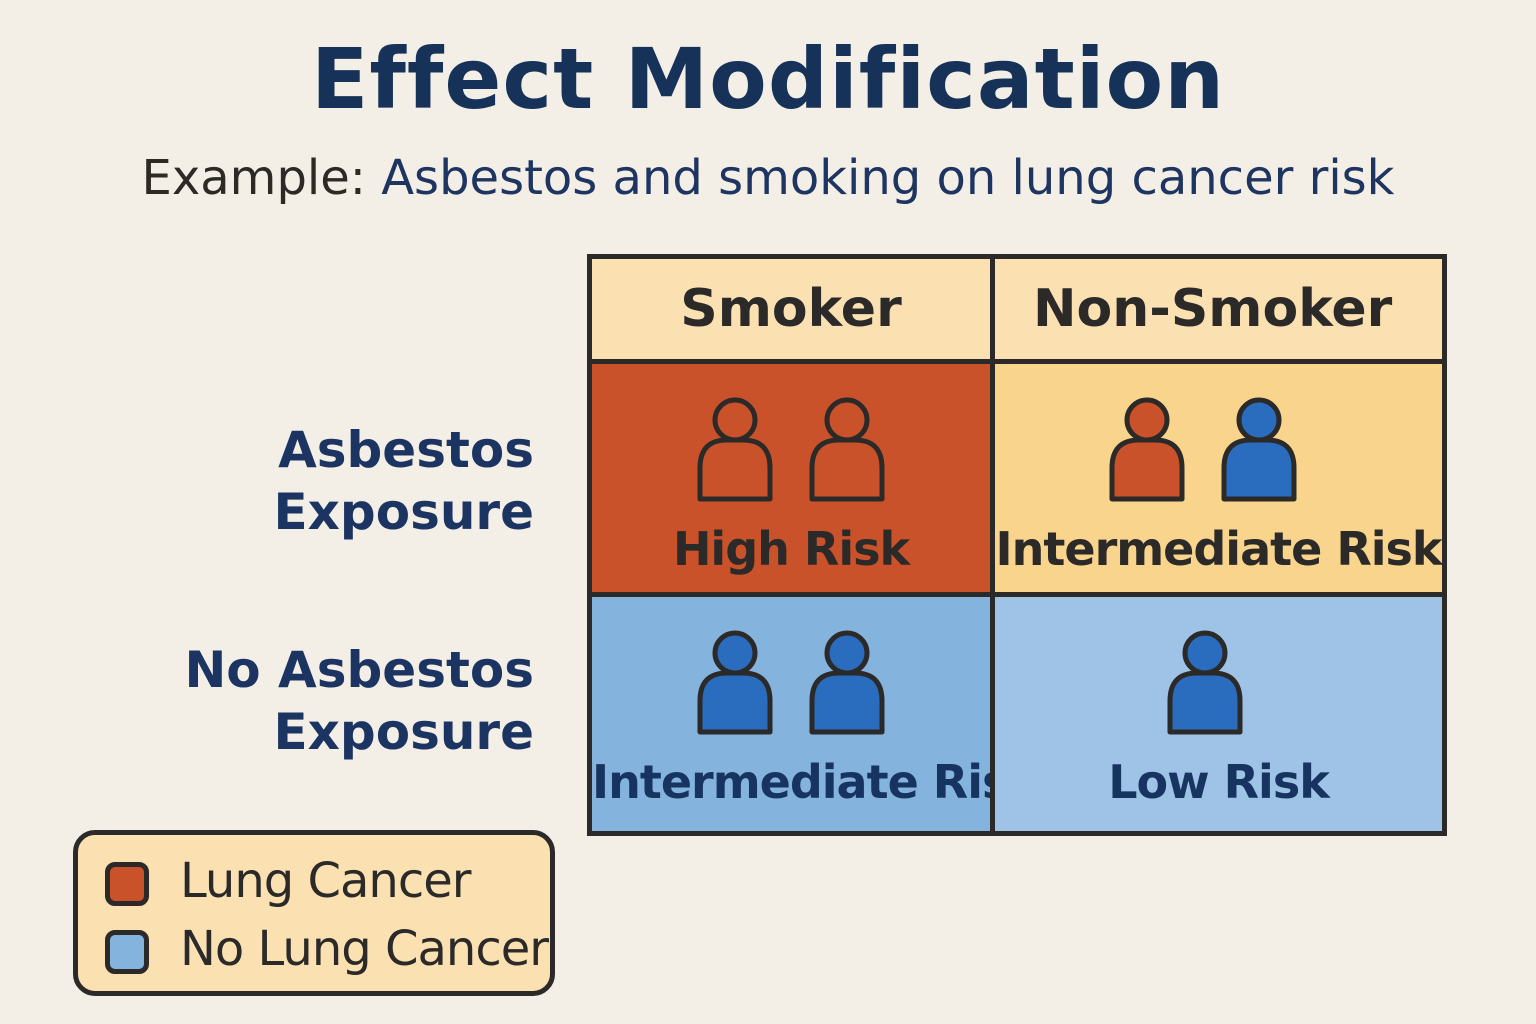  What do you see at coordinates (274, 481) in the screenshot?
I see `row-label-asbestos-exposure: Asbestos Exposure` at bounding box center [274, 481].